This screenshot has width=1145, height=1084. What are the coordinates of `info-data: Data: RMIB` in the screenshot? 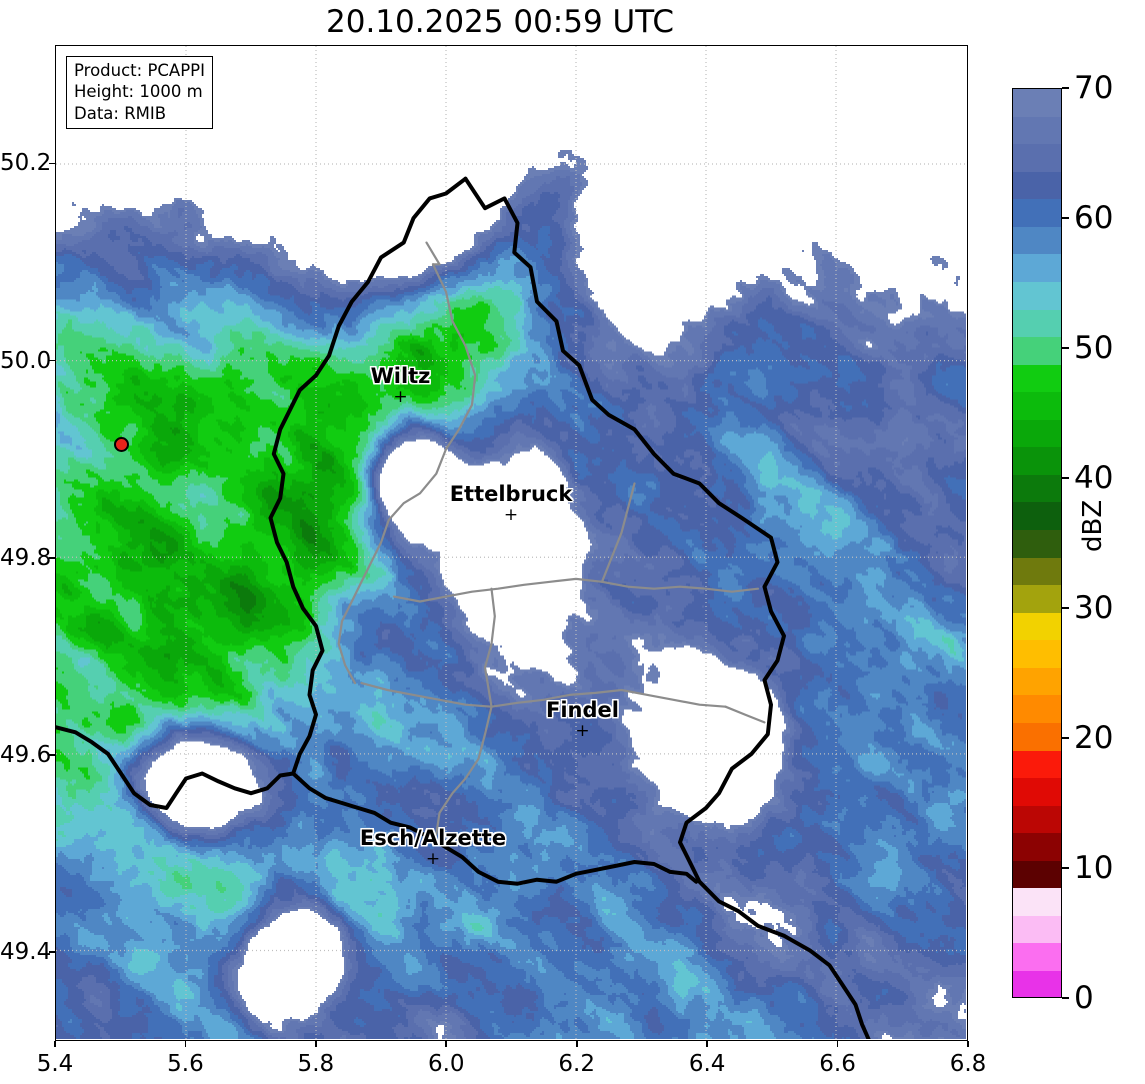 It's located at (120, 113).